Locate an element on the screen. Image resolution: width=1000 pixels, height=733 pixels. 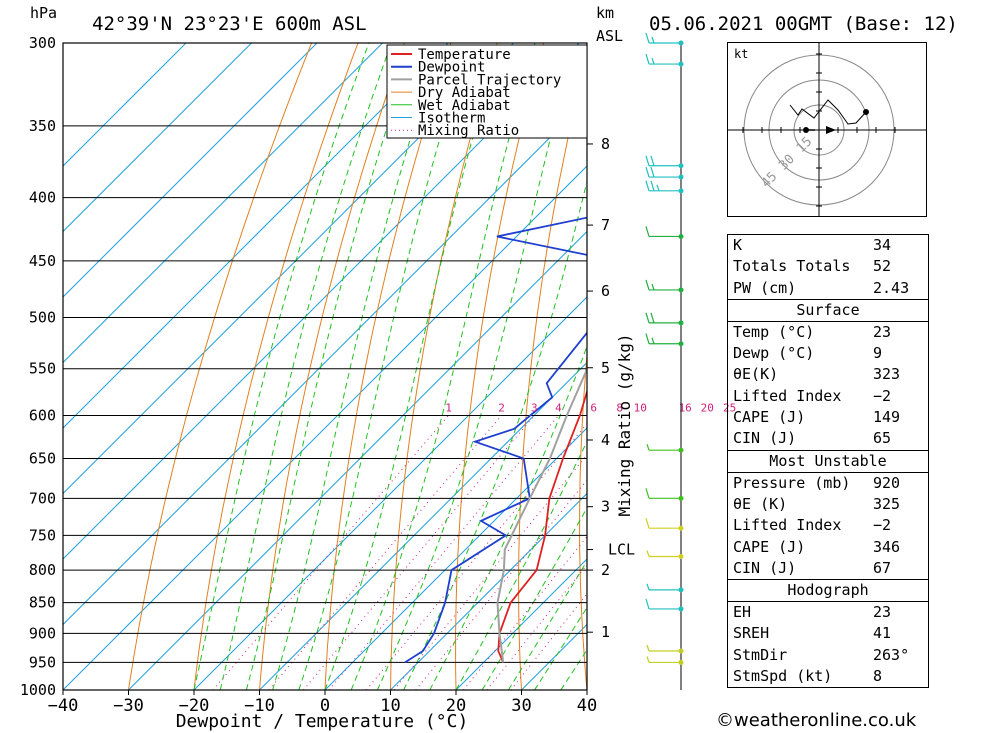
index-key: EH is located at coordinates (742, 612).